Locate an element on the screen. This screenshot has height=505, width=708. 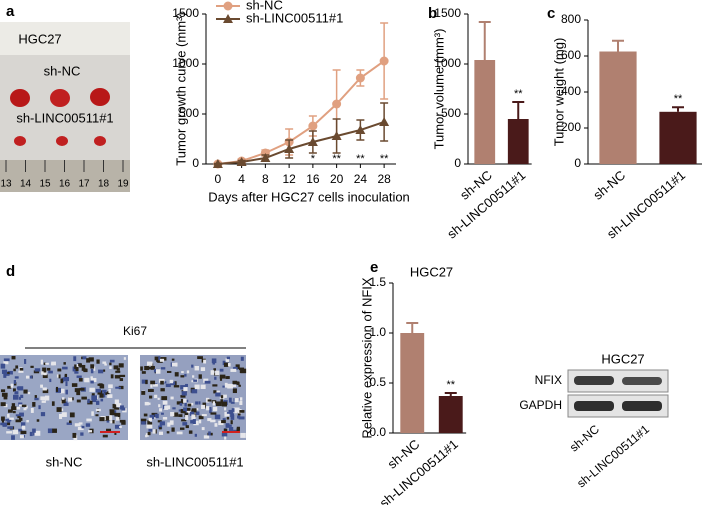
ruler-label: 13 is located at coordinates (6, 184).